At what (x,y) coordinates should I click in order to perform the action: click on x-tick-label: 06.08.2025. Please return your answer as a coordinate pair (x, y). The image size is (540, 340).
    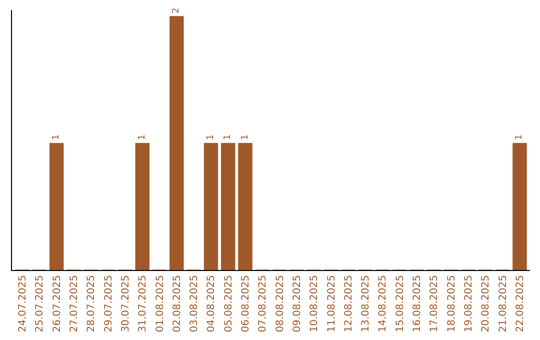
    Looking at the image, I should click on (246, 303).